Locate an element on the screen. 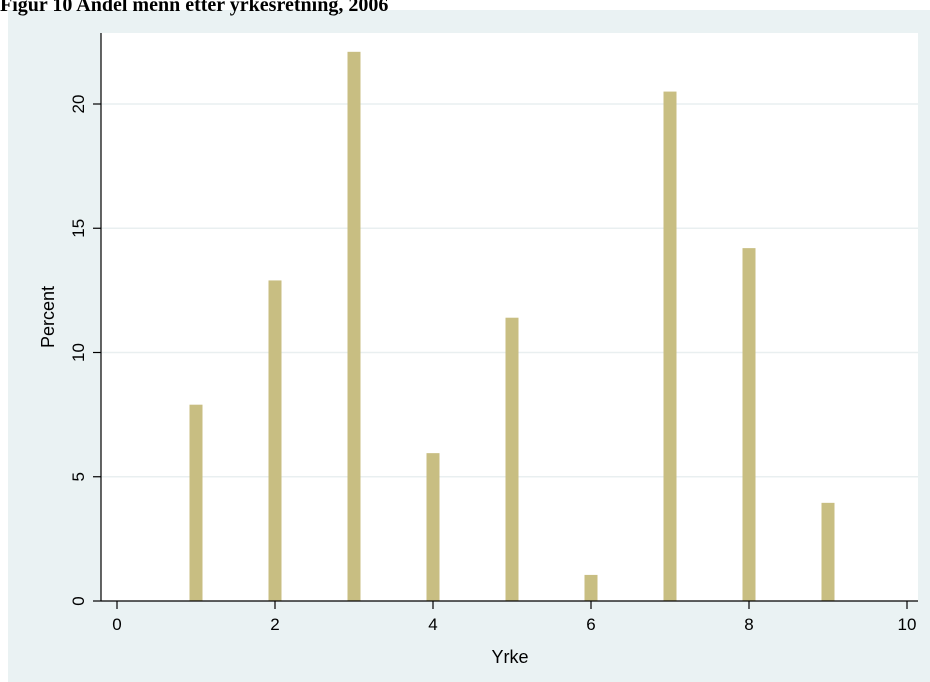  x-tick-label-5: 10 is located at coordinates (907, 624).